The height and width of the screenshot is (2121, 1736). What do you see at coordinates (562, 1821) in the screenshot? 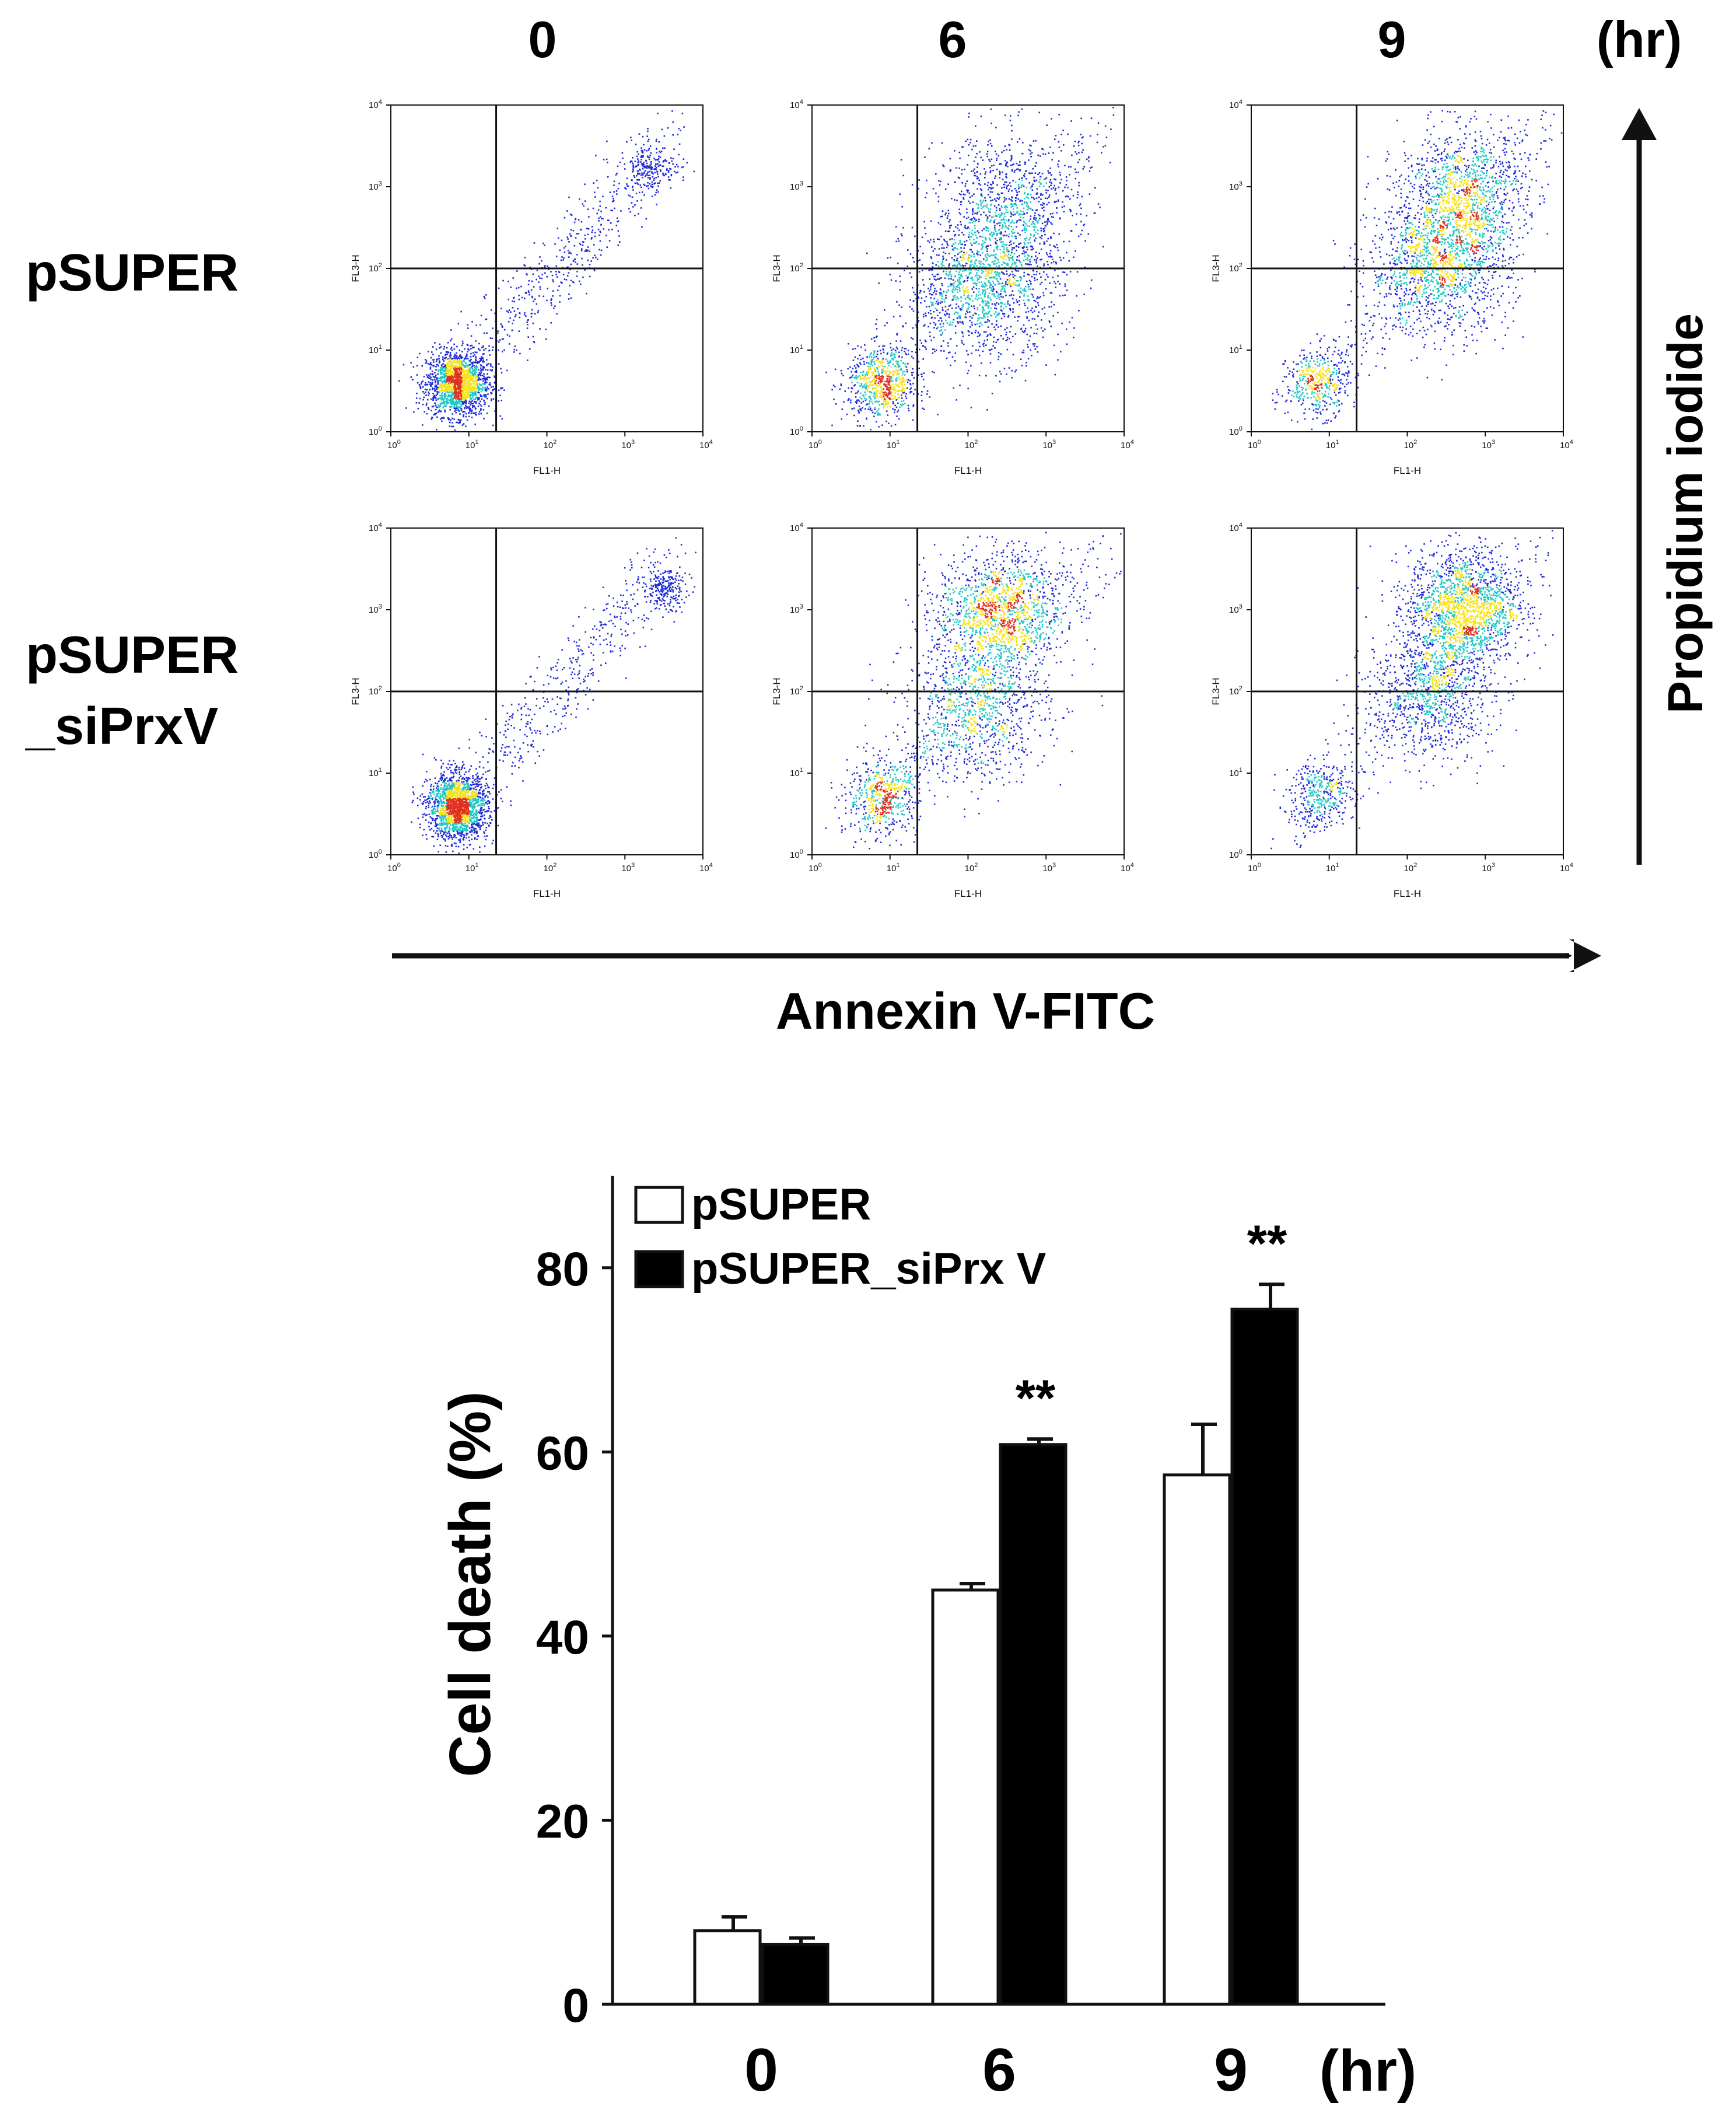
I see `y-tick-label: 20` at bounding box center [562, 1821].